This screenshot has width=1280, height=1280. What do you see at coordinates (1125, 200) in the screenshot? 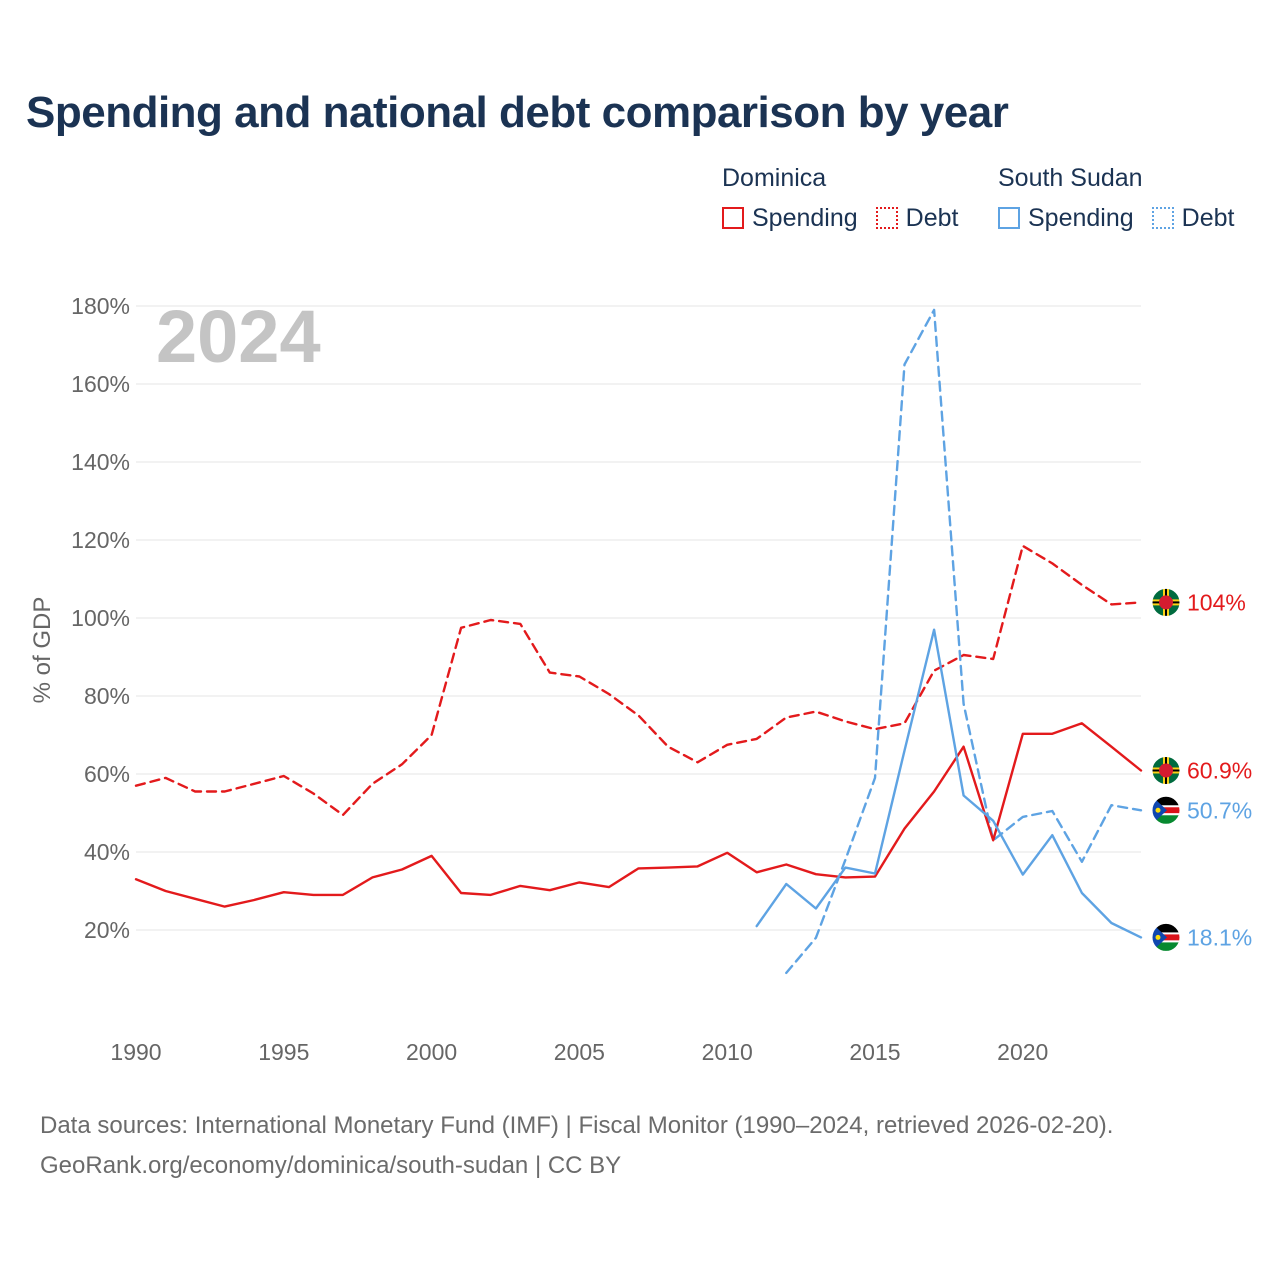
I see `legend-group-south-sudan: South Sudan Spending Debt` at bounding box center [1125, 200].